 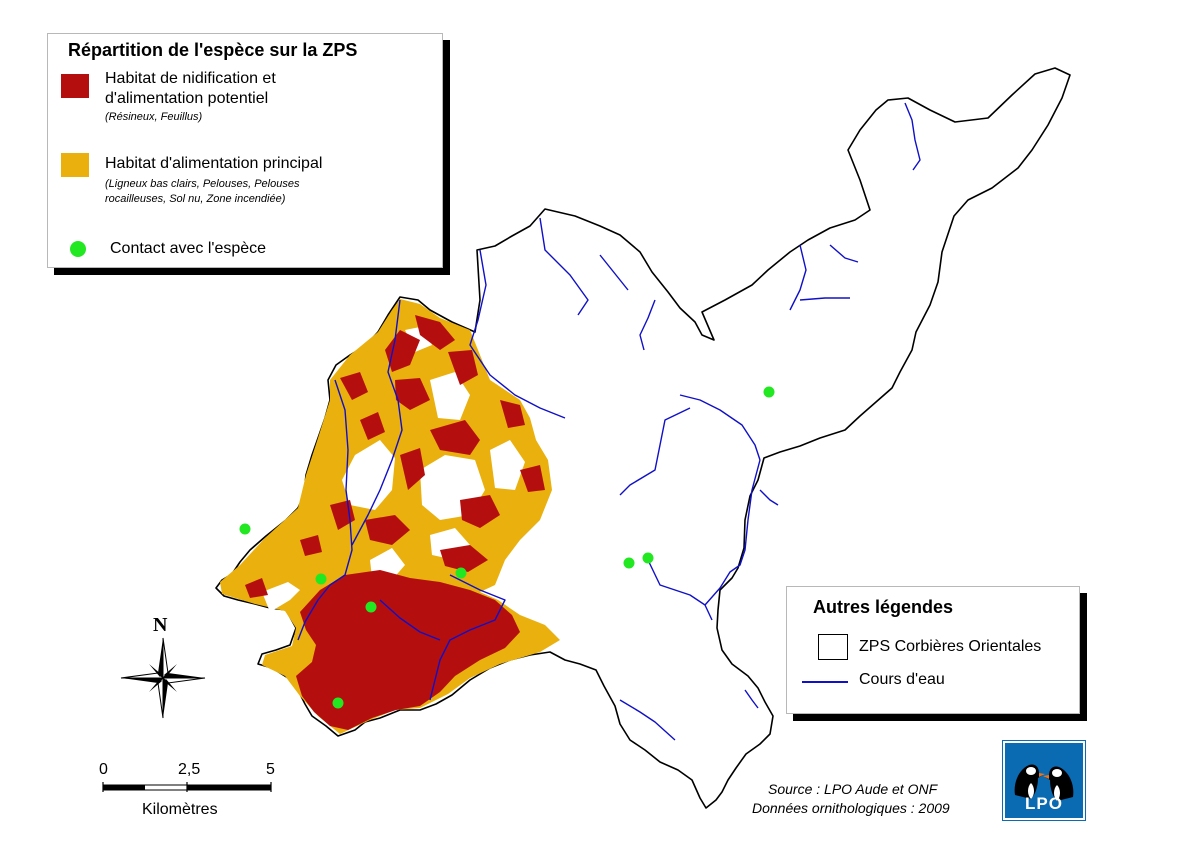 I want to click on other-legend-title: Autres légendes, so click(x=883, y=607).